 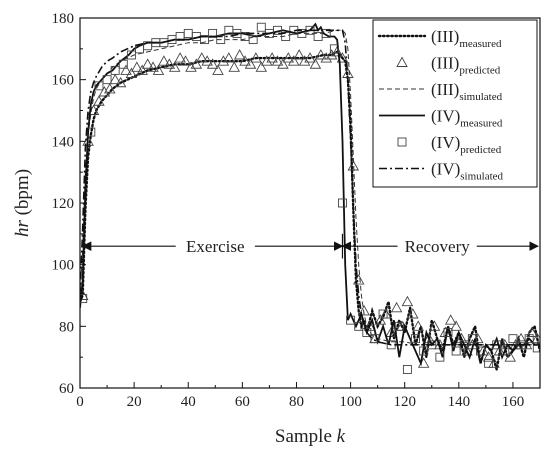 What do you see at coordinates (467, 118) in the screenshot?
I see `legend-label: (IV)measured` at bounding box center [467, 118].